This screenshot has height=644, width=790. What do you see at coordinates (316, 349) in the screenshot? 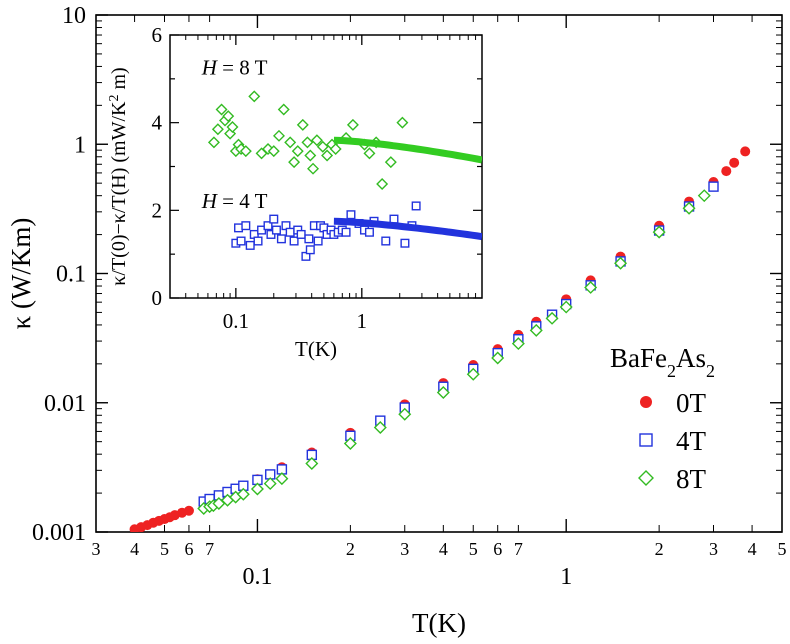
I see `inset-x-axis-title: T(K)` at bounding box center [316, 349].